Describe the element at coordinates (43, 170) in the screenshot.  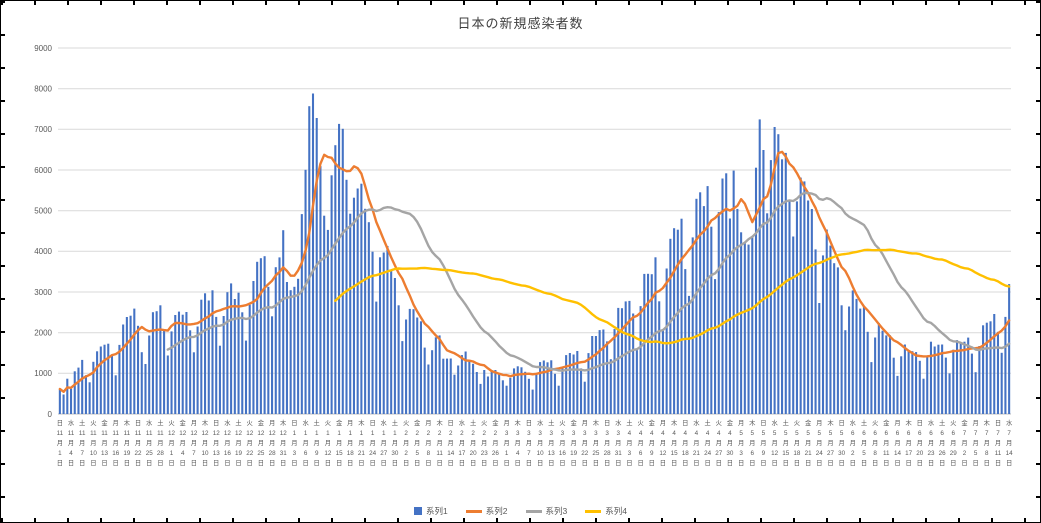
I see `svg-text: 6000` at that location.